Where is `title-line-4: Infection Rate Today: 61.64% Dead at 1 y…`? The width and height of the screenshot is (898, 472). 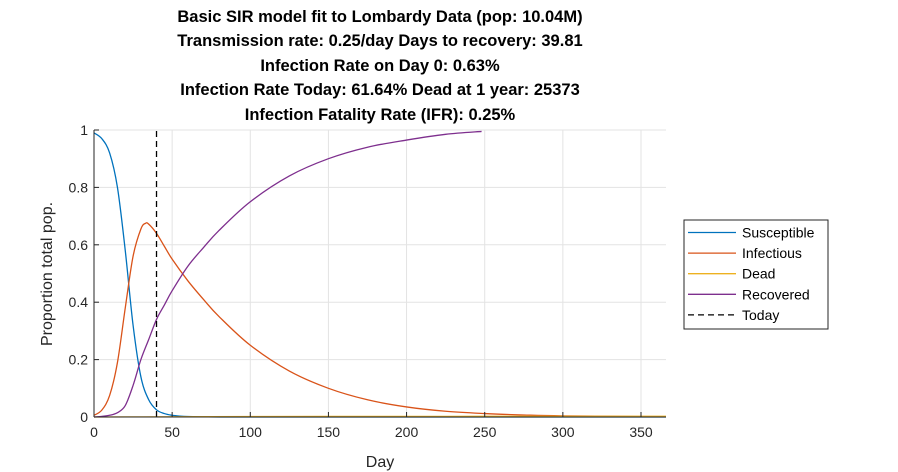
title-line-4: Infection Rate Today: 61.64% Dead at 1 y… is located at coordinates (380, 90).